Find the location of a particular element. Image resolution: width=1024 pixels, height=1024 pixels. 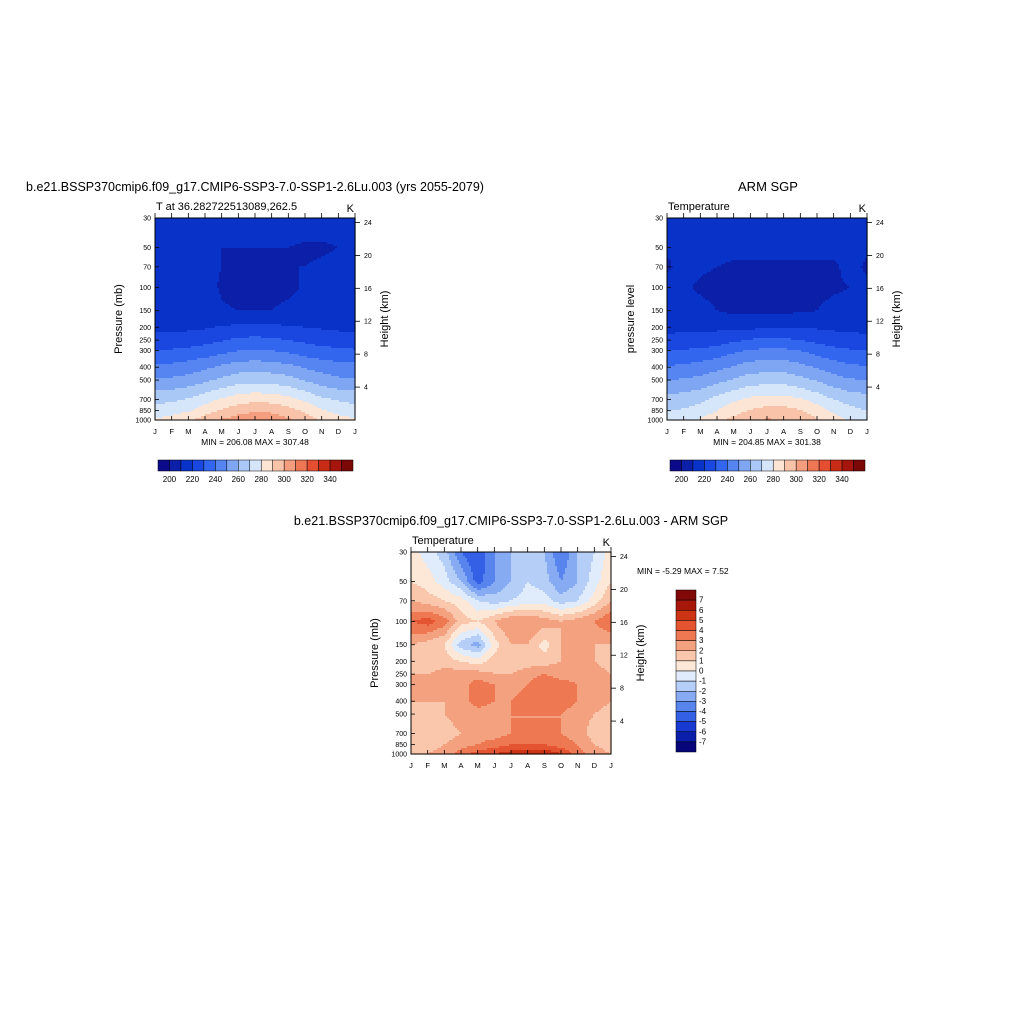

colorbar-label: 260 is located at coordinates (239, 479).